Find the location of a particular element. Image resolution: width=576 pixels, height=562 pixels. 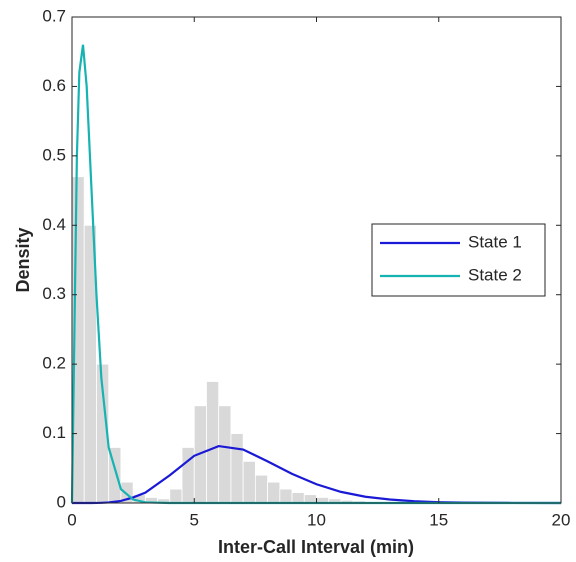

legend-label: State 2 is located at coordinates (495, 274).